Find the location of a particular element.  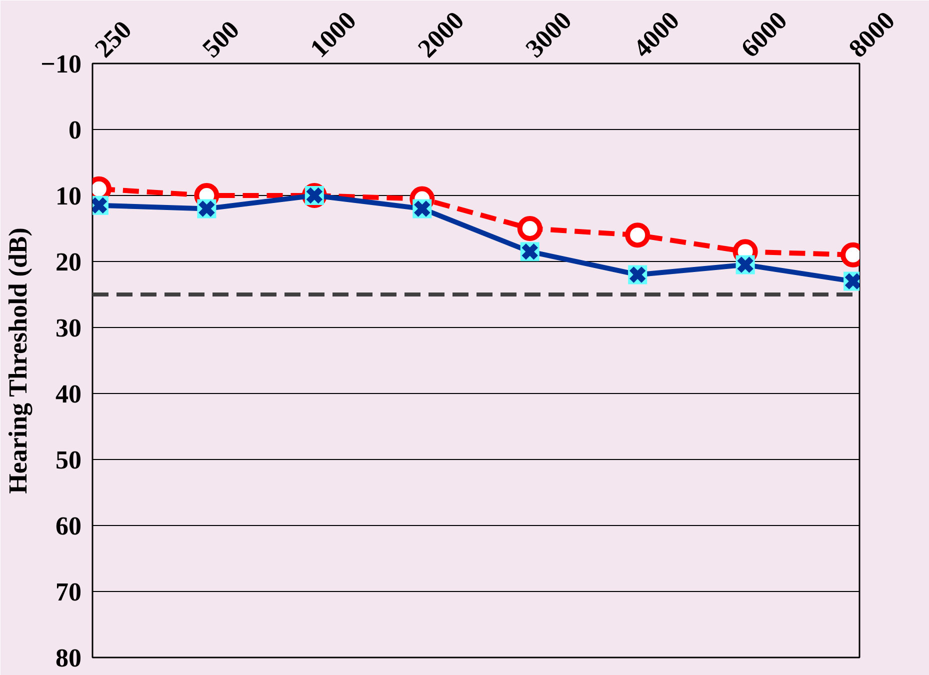

y-tick-label: 50 is located at coordinates (69, 460).